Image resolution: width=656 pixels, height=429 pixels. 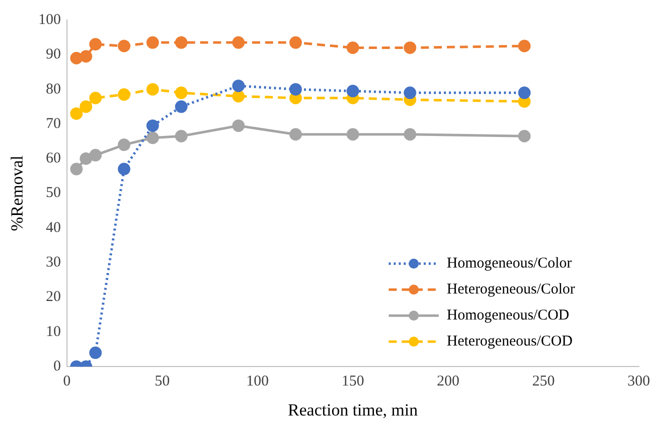 What do you see at coordinates (53, 89) in the screenshot?
I see `y-tick-label: 80` at bounding box center [53, 89].